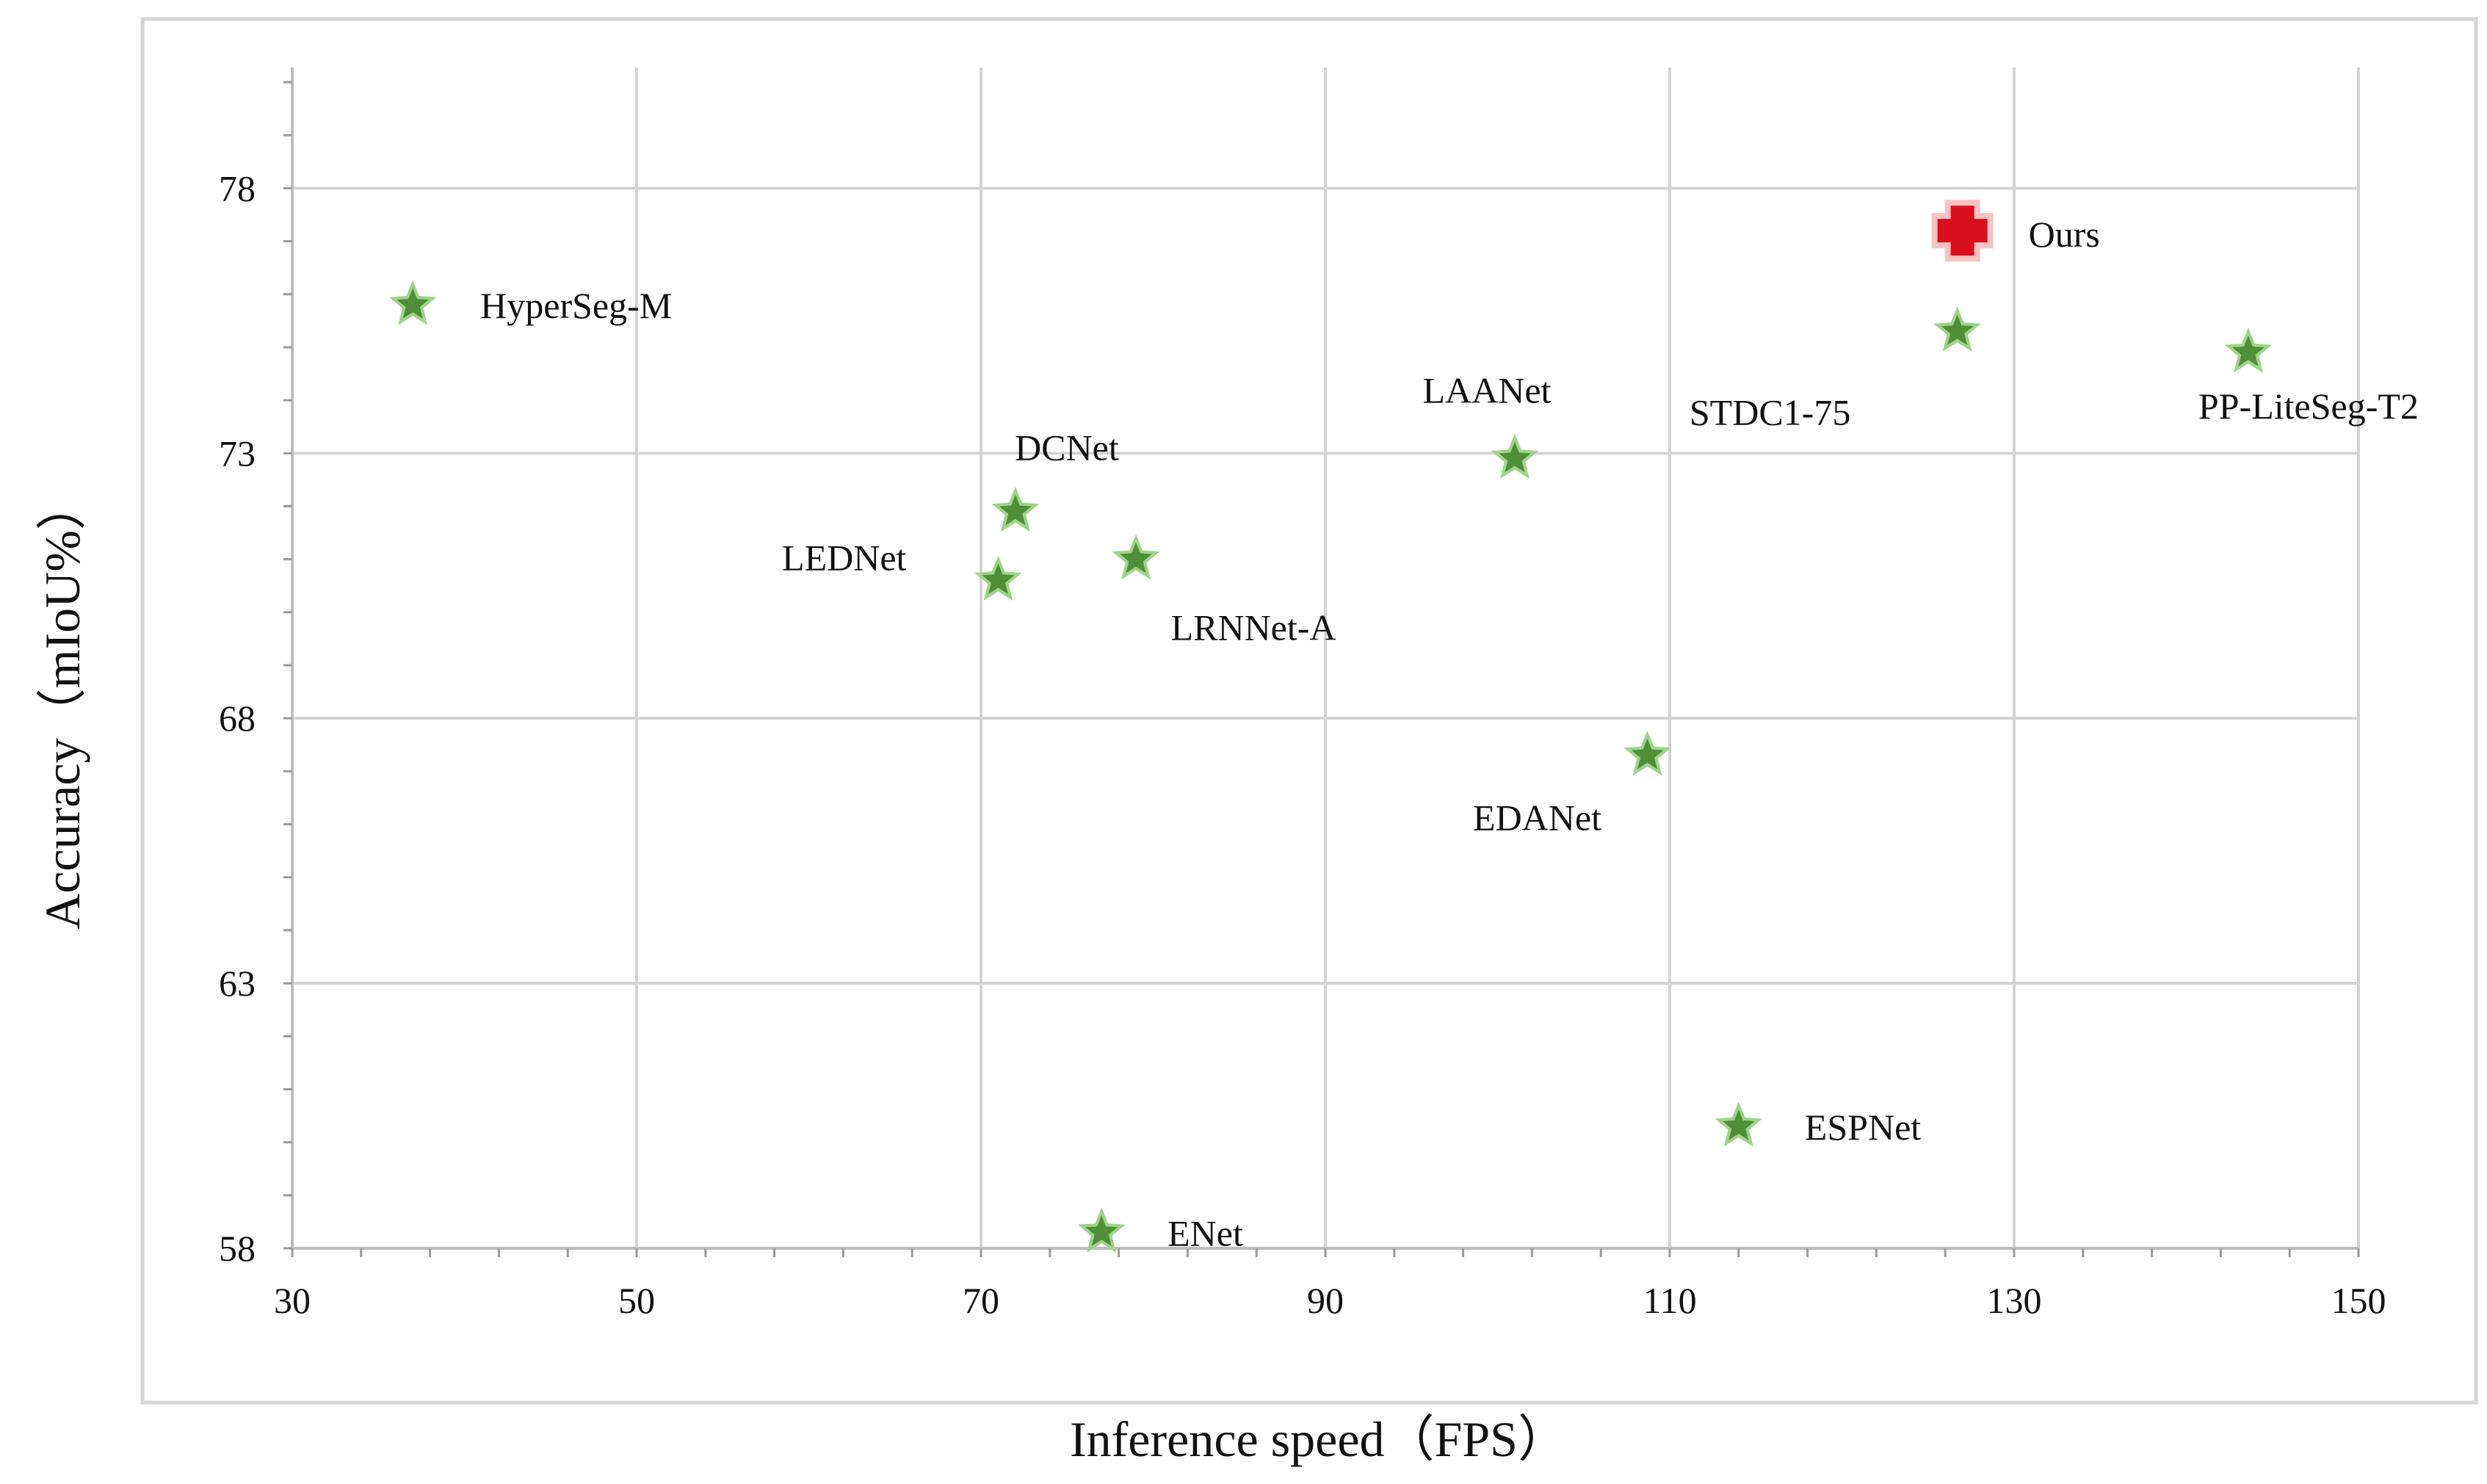 Image resolution: width=2487 pixels, height=1484 pixels. Describe the element at coordinates (238, 983) in the screenshot. I see `y-tick-label: 63` at that location.